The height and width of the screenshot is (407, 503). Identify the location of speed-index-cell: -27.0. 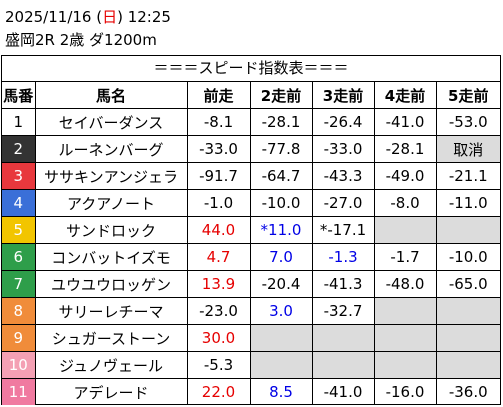
(343, 203).